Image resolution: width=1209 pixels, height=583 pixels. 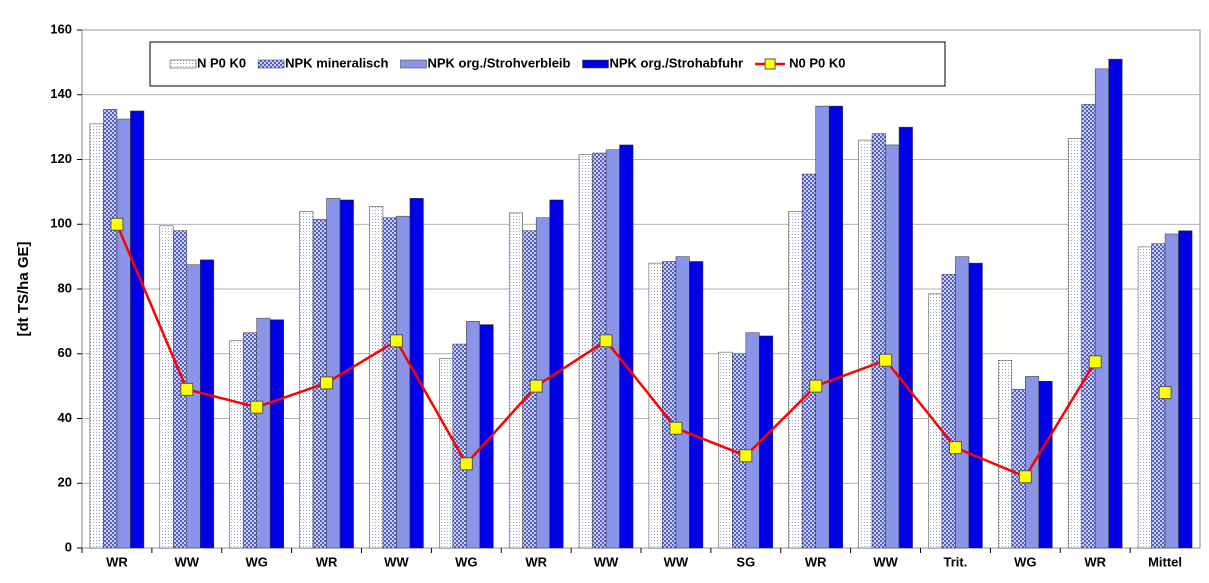 I want to click on y-axis-label: [dt TS/ha GE], so click(x=23, y=289).